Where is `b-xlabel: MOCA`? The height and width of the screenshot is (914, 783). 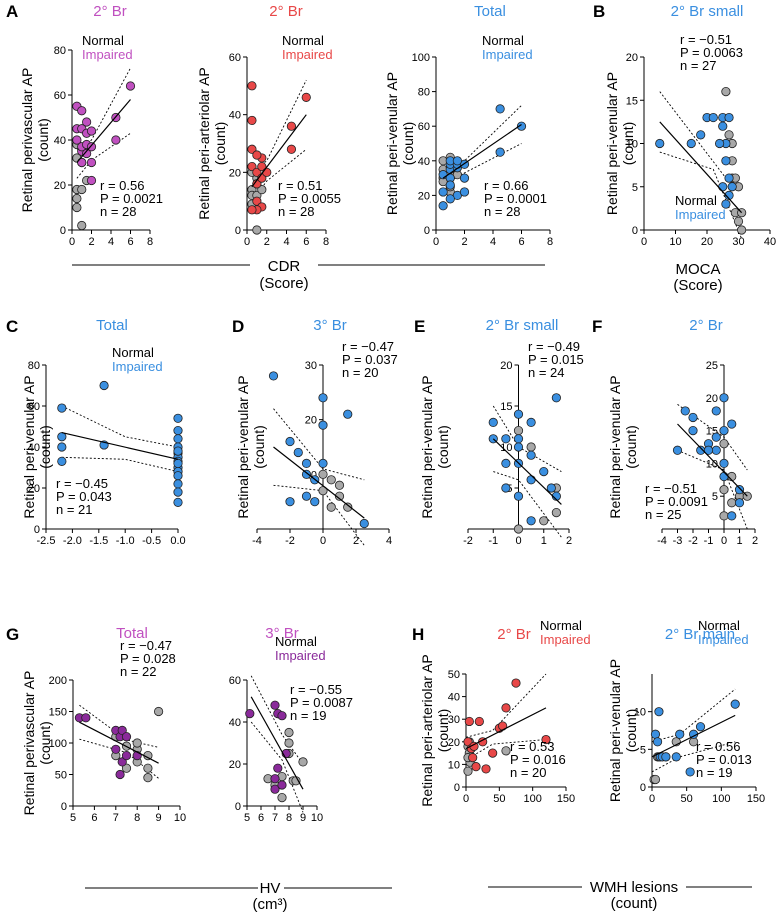 b-xlabel: MOCA is located at coordinates (698, 269).